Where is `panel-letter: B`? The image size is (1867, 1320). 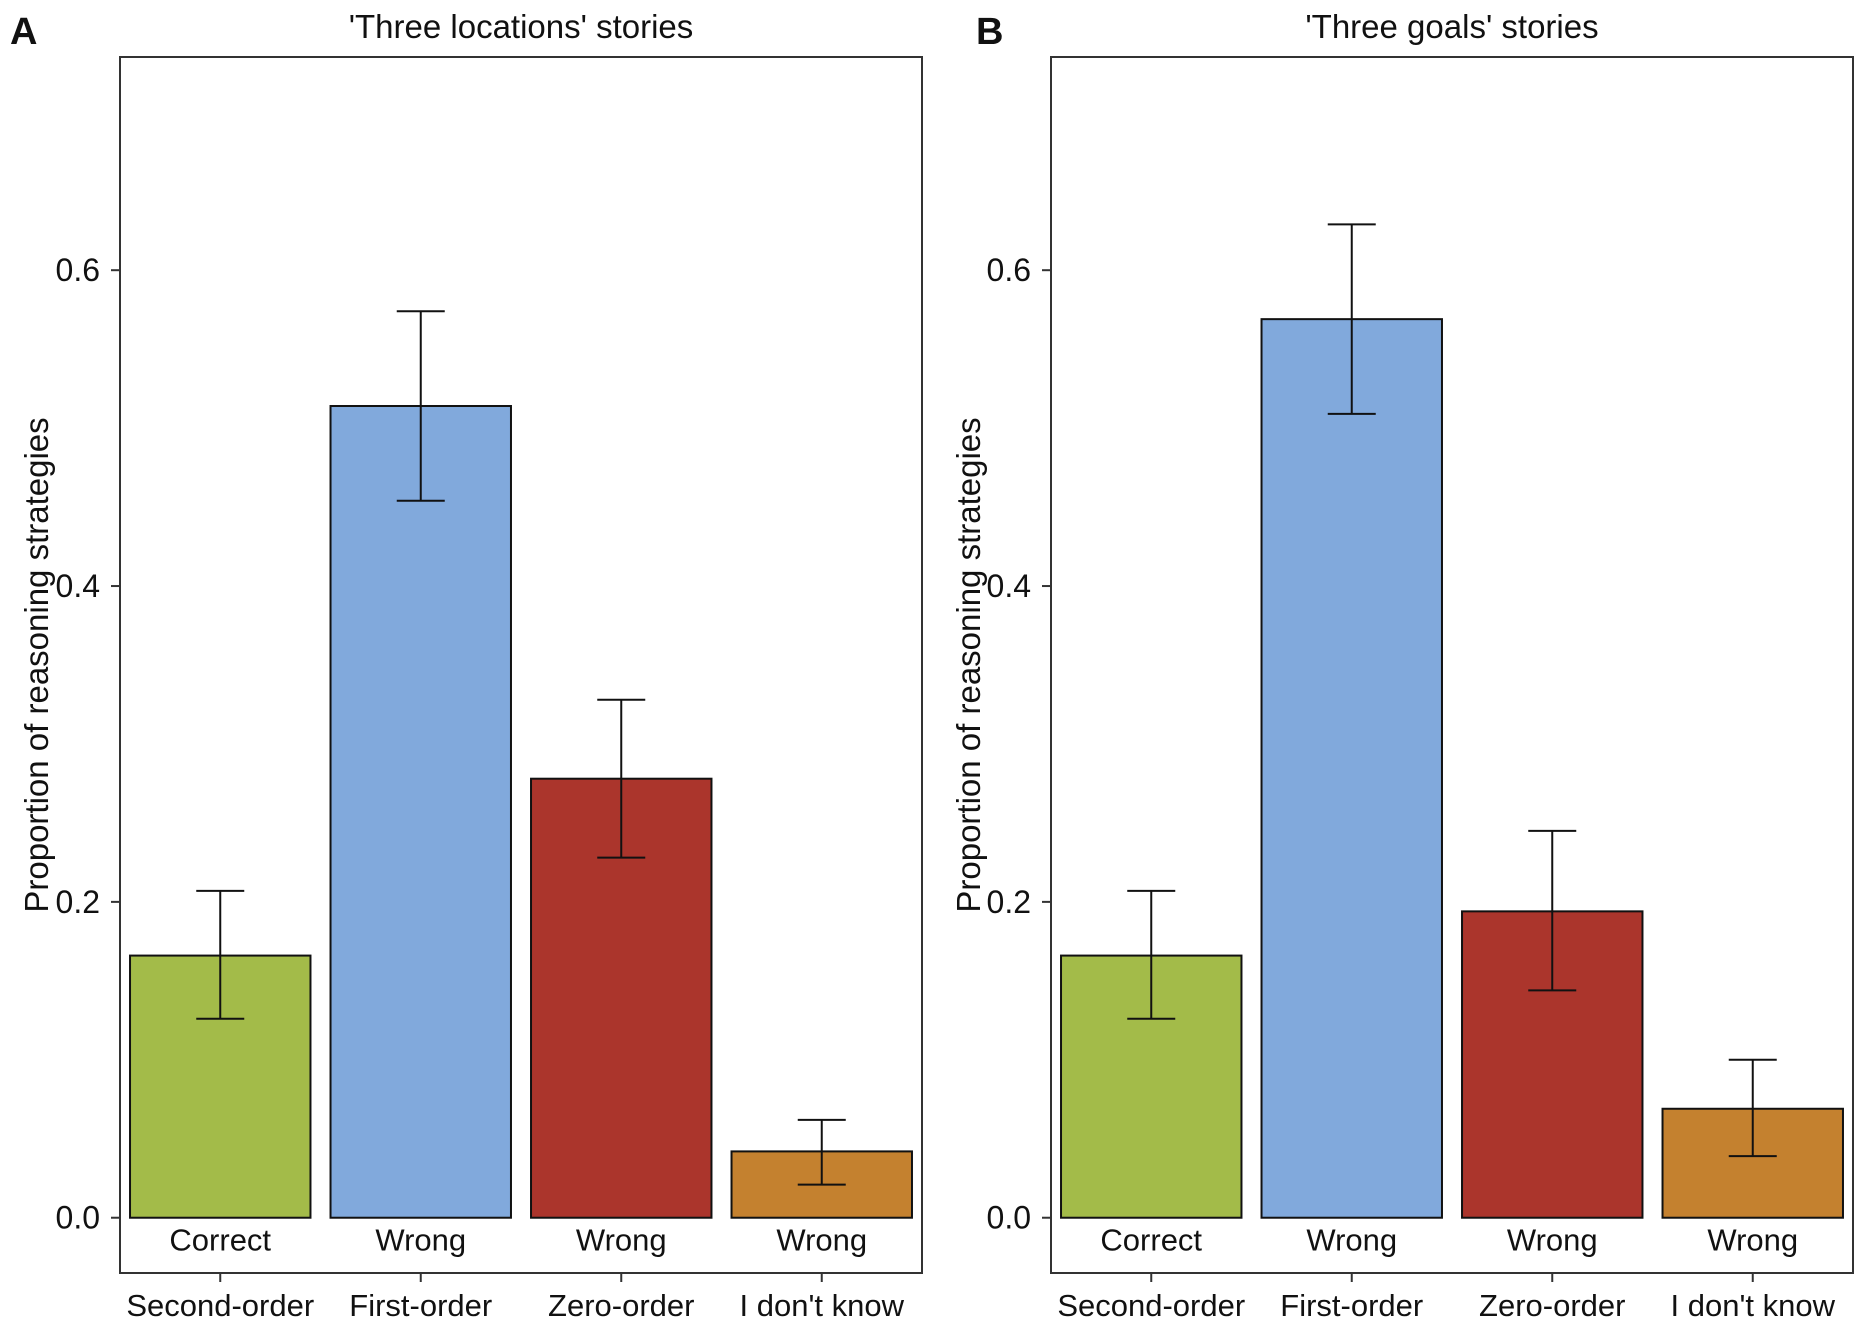
panel-letter: B is located at coordinates (989, 32).